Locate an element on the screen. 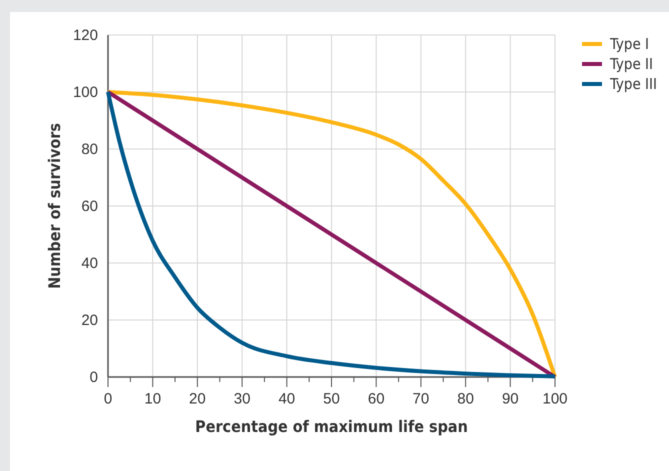  y-tick-label: 120 is located at coordinates (85, 35).